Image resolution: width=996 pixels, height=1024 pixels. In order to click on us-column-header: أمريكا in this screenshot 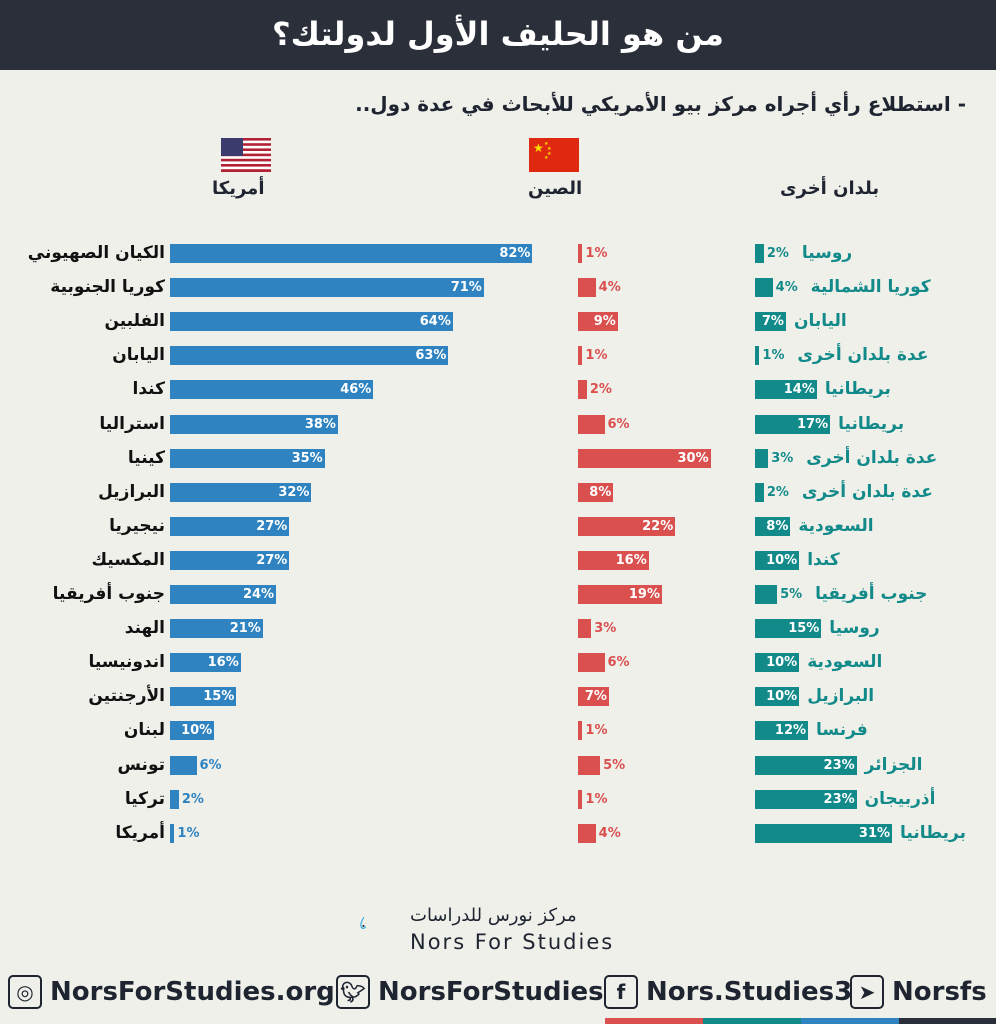, I will do `click(238, 188)`.